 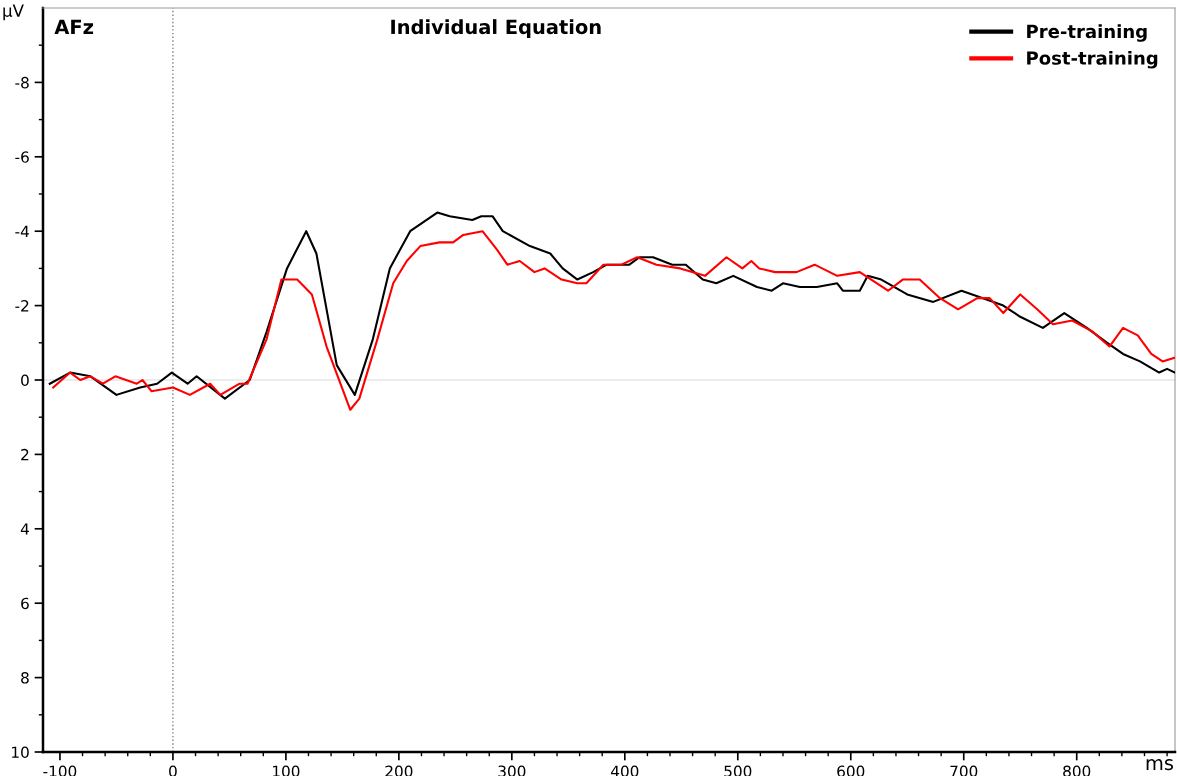 What do you see at coordinates (25, 380) in the screenshot?
I see `y-tick-label: 0` at bounding box center [25, 380].